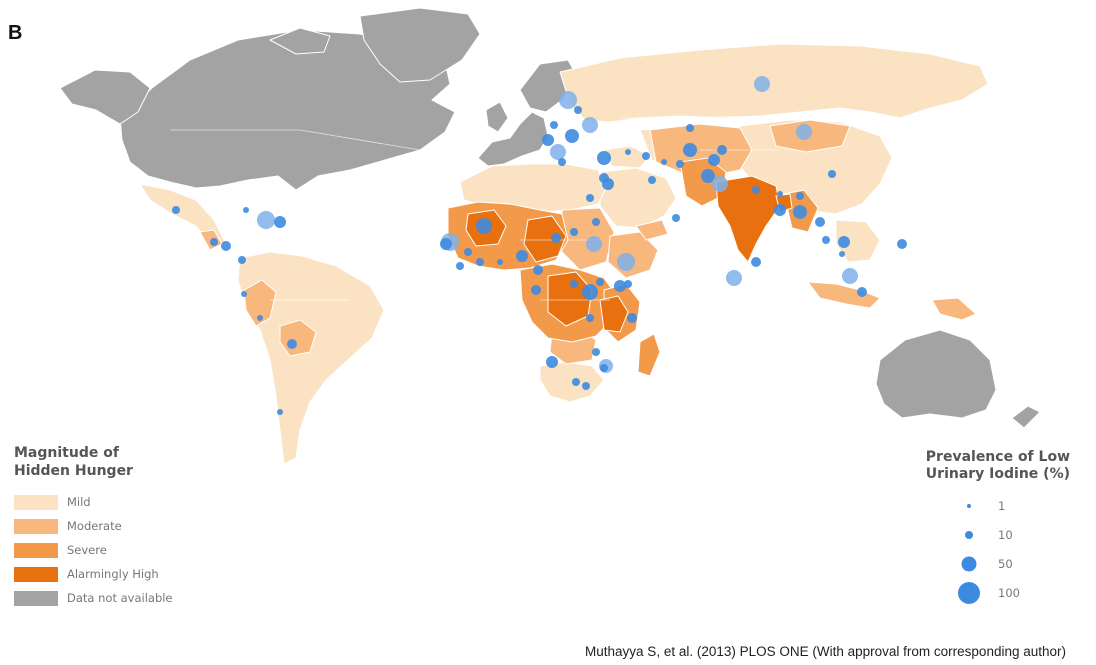  What do you see at coordinates (36, 598) in the screenshot?
I see `no-data-swatch` at bounding box center [36, 598].